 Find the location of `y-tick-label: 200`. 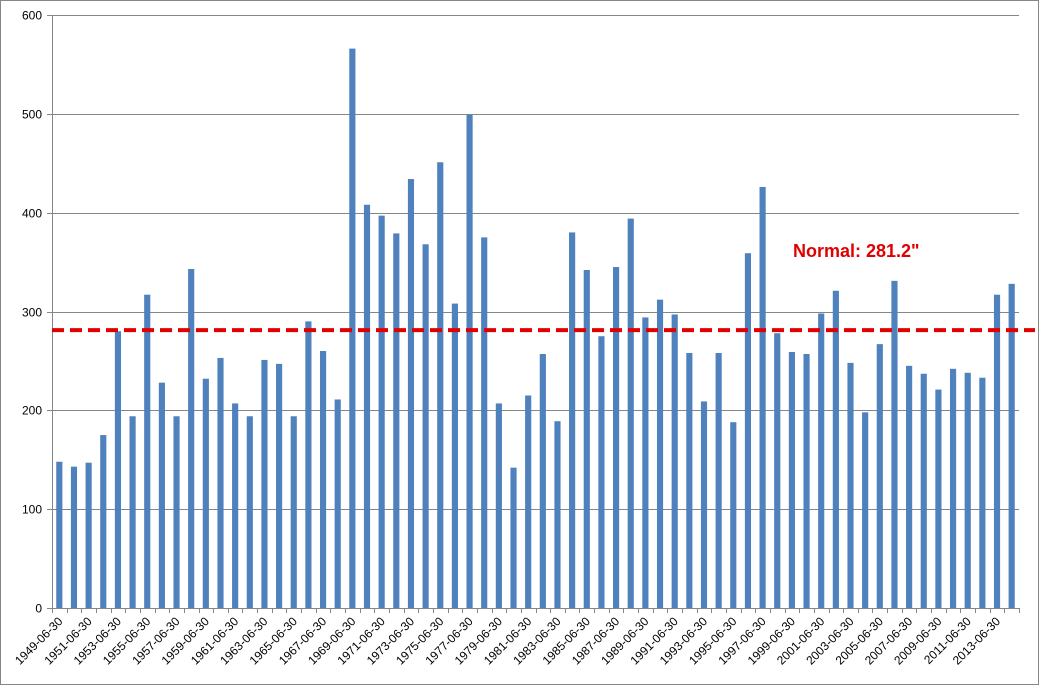

y-tick-label: 200 is located at coordinates (32, 411).